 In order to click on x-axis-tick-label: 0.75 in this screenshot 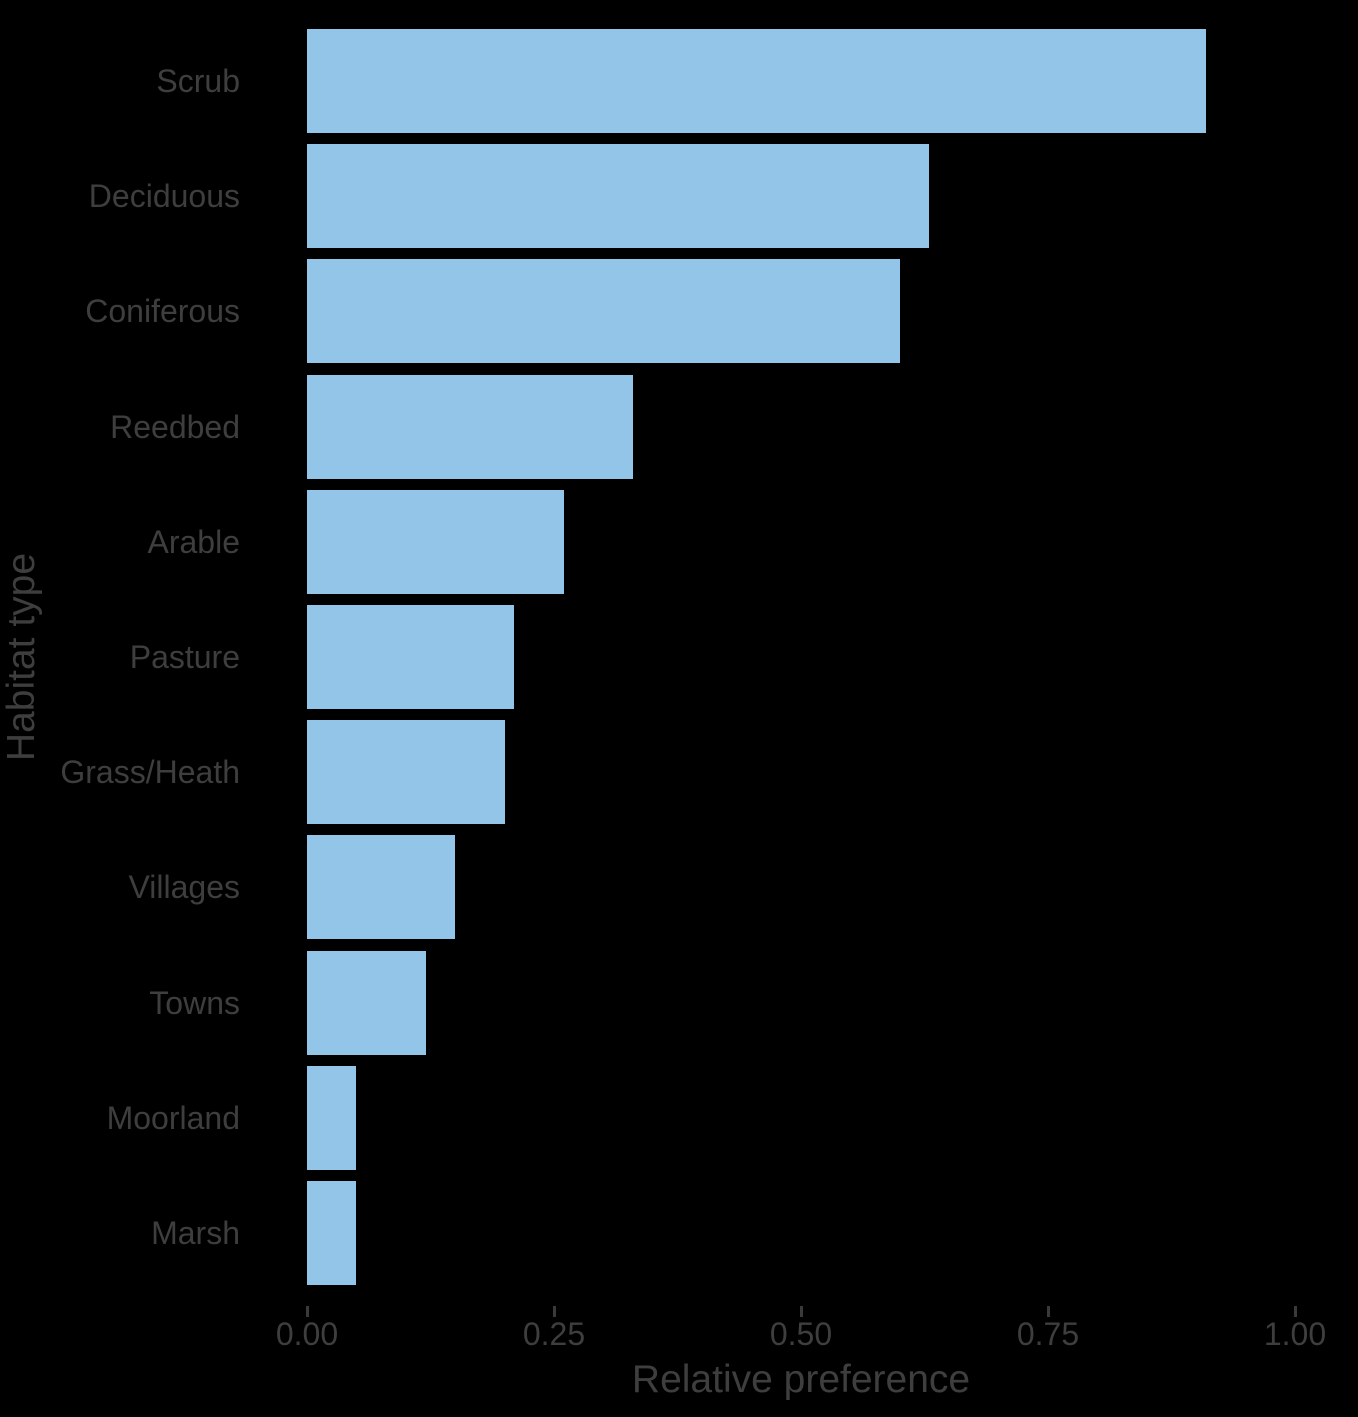, I will do `click(1048, 1334)`.